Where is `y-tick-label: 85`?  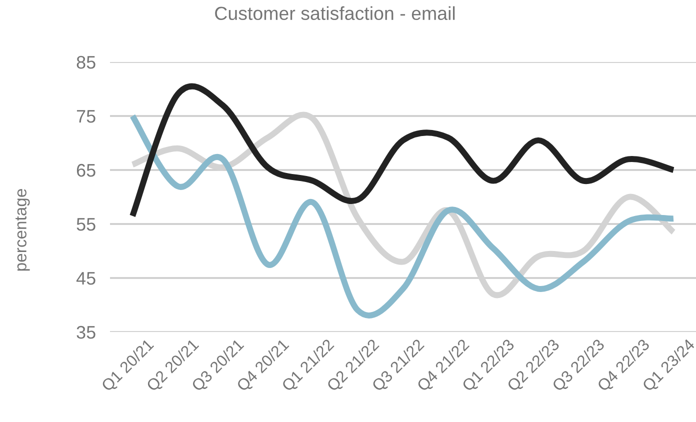
y-tick-label: 85 is located at coordinates (86, 62).